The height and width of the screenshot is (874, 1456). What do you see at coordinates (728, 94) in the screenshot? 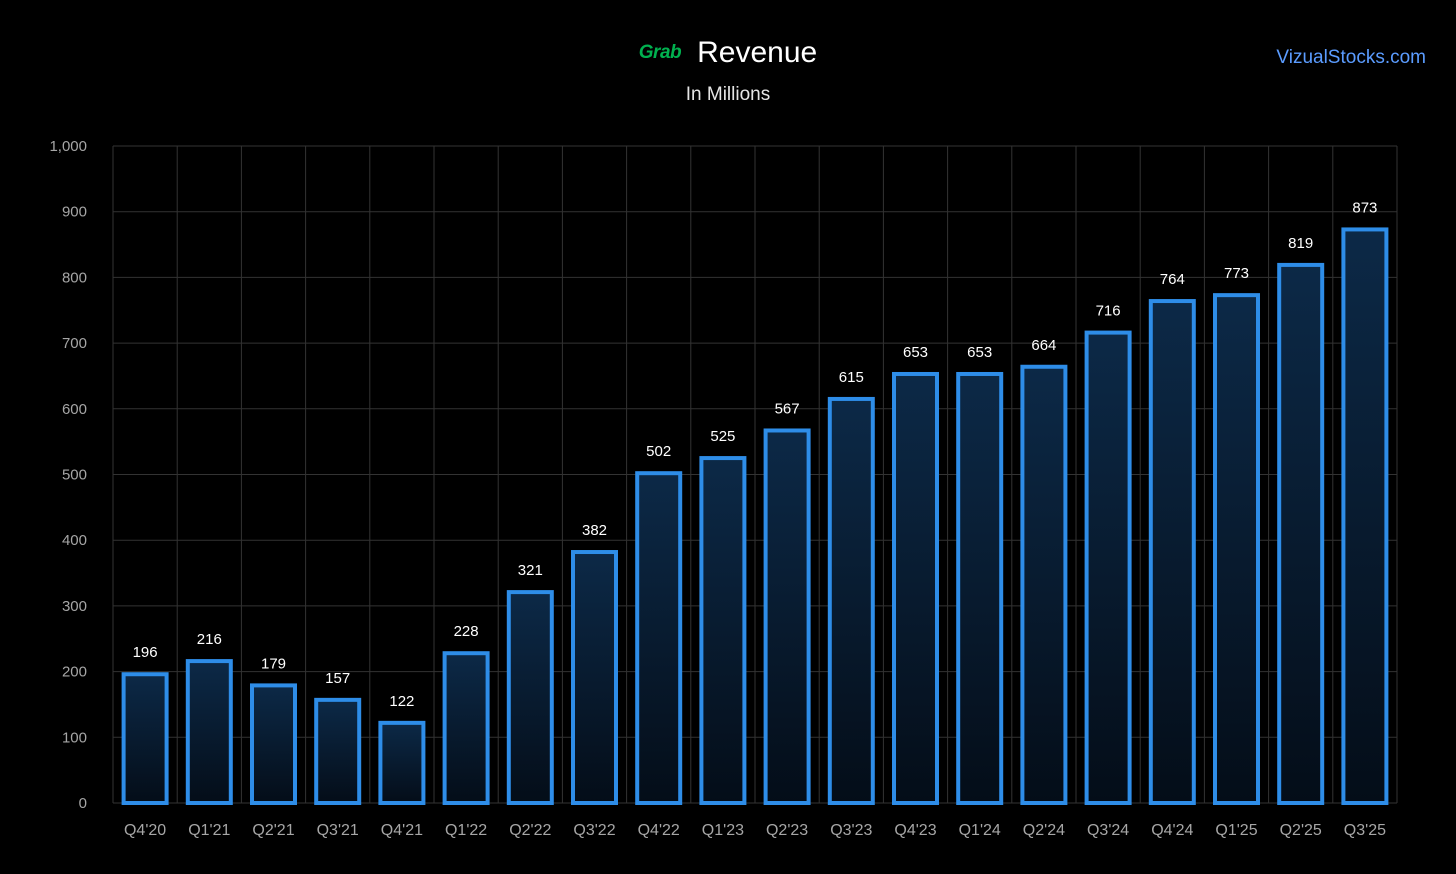
I see `chart-subtitle: In Millions` at bounding box center [728, 94].